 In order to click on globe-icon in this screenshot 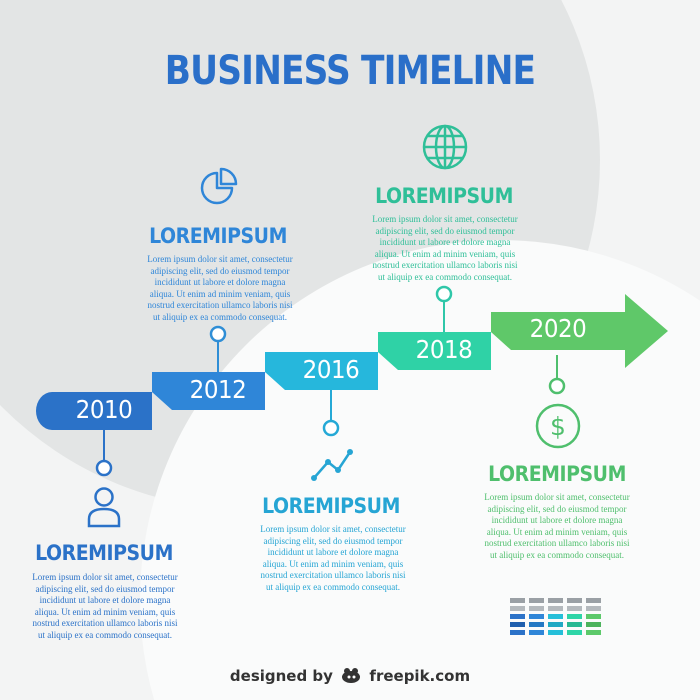, I will do `click(445, 147)`.